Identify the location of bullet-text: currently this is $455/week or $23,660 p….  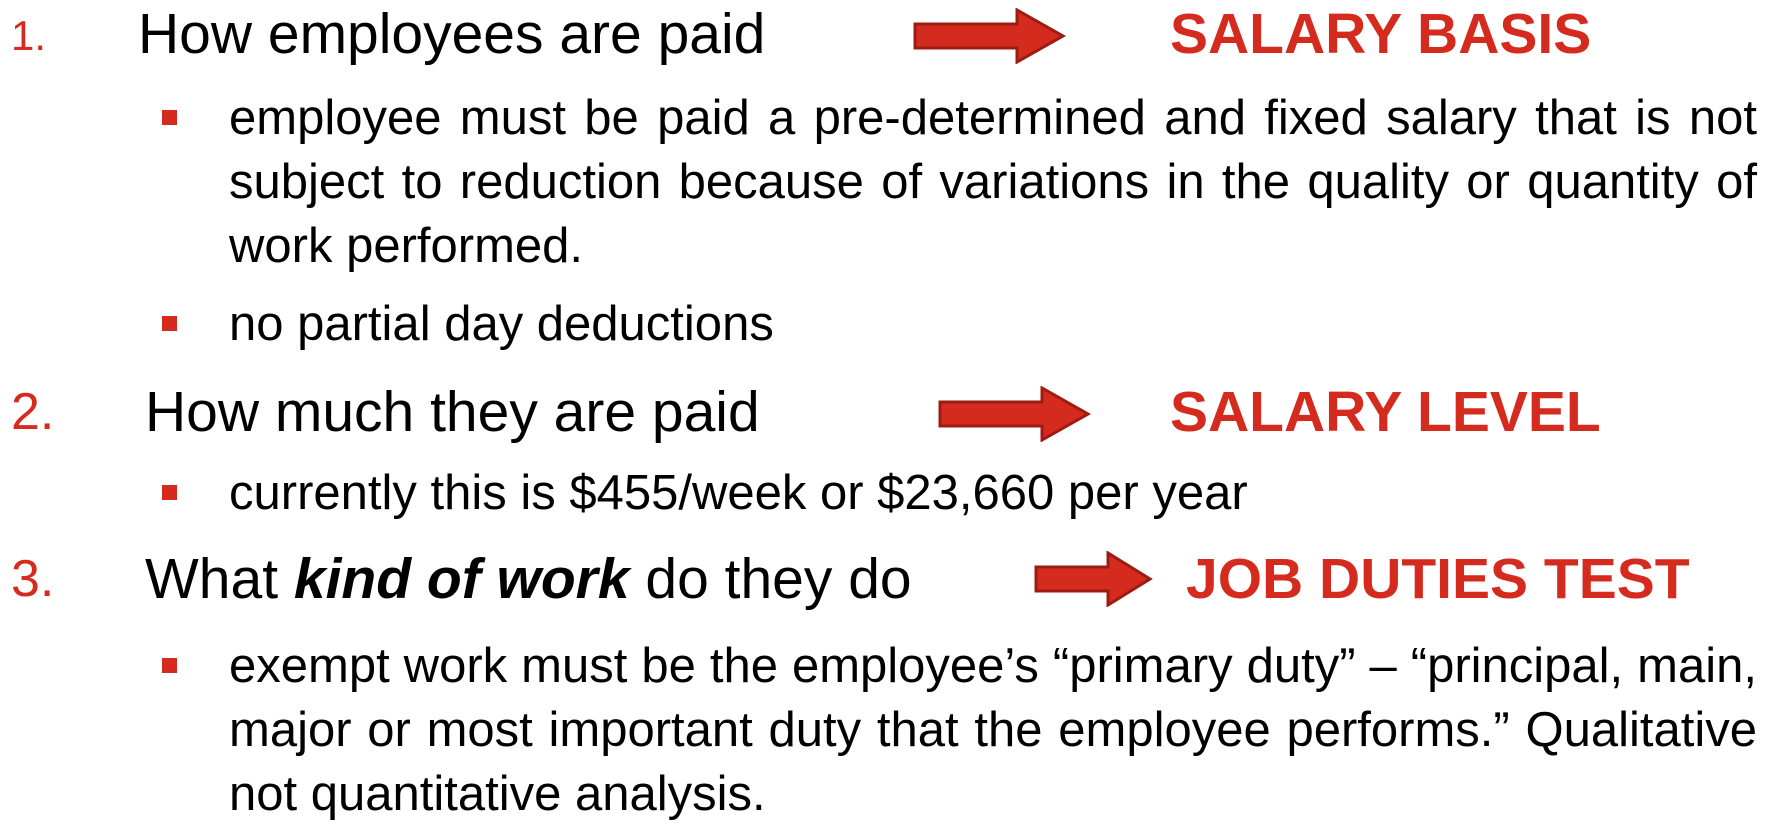
(738, 493).